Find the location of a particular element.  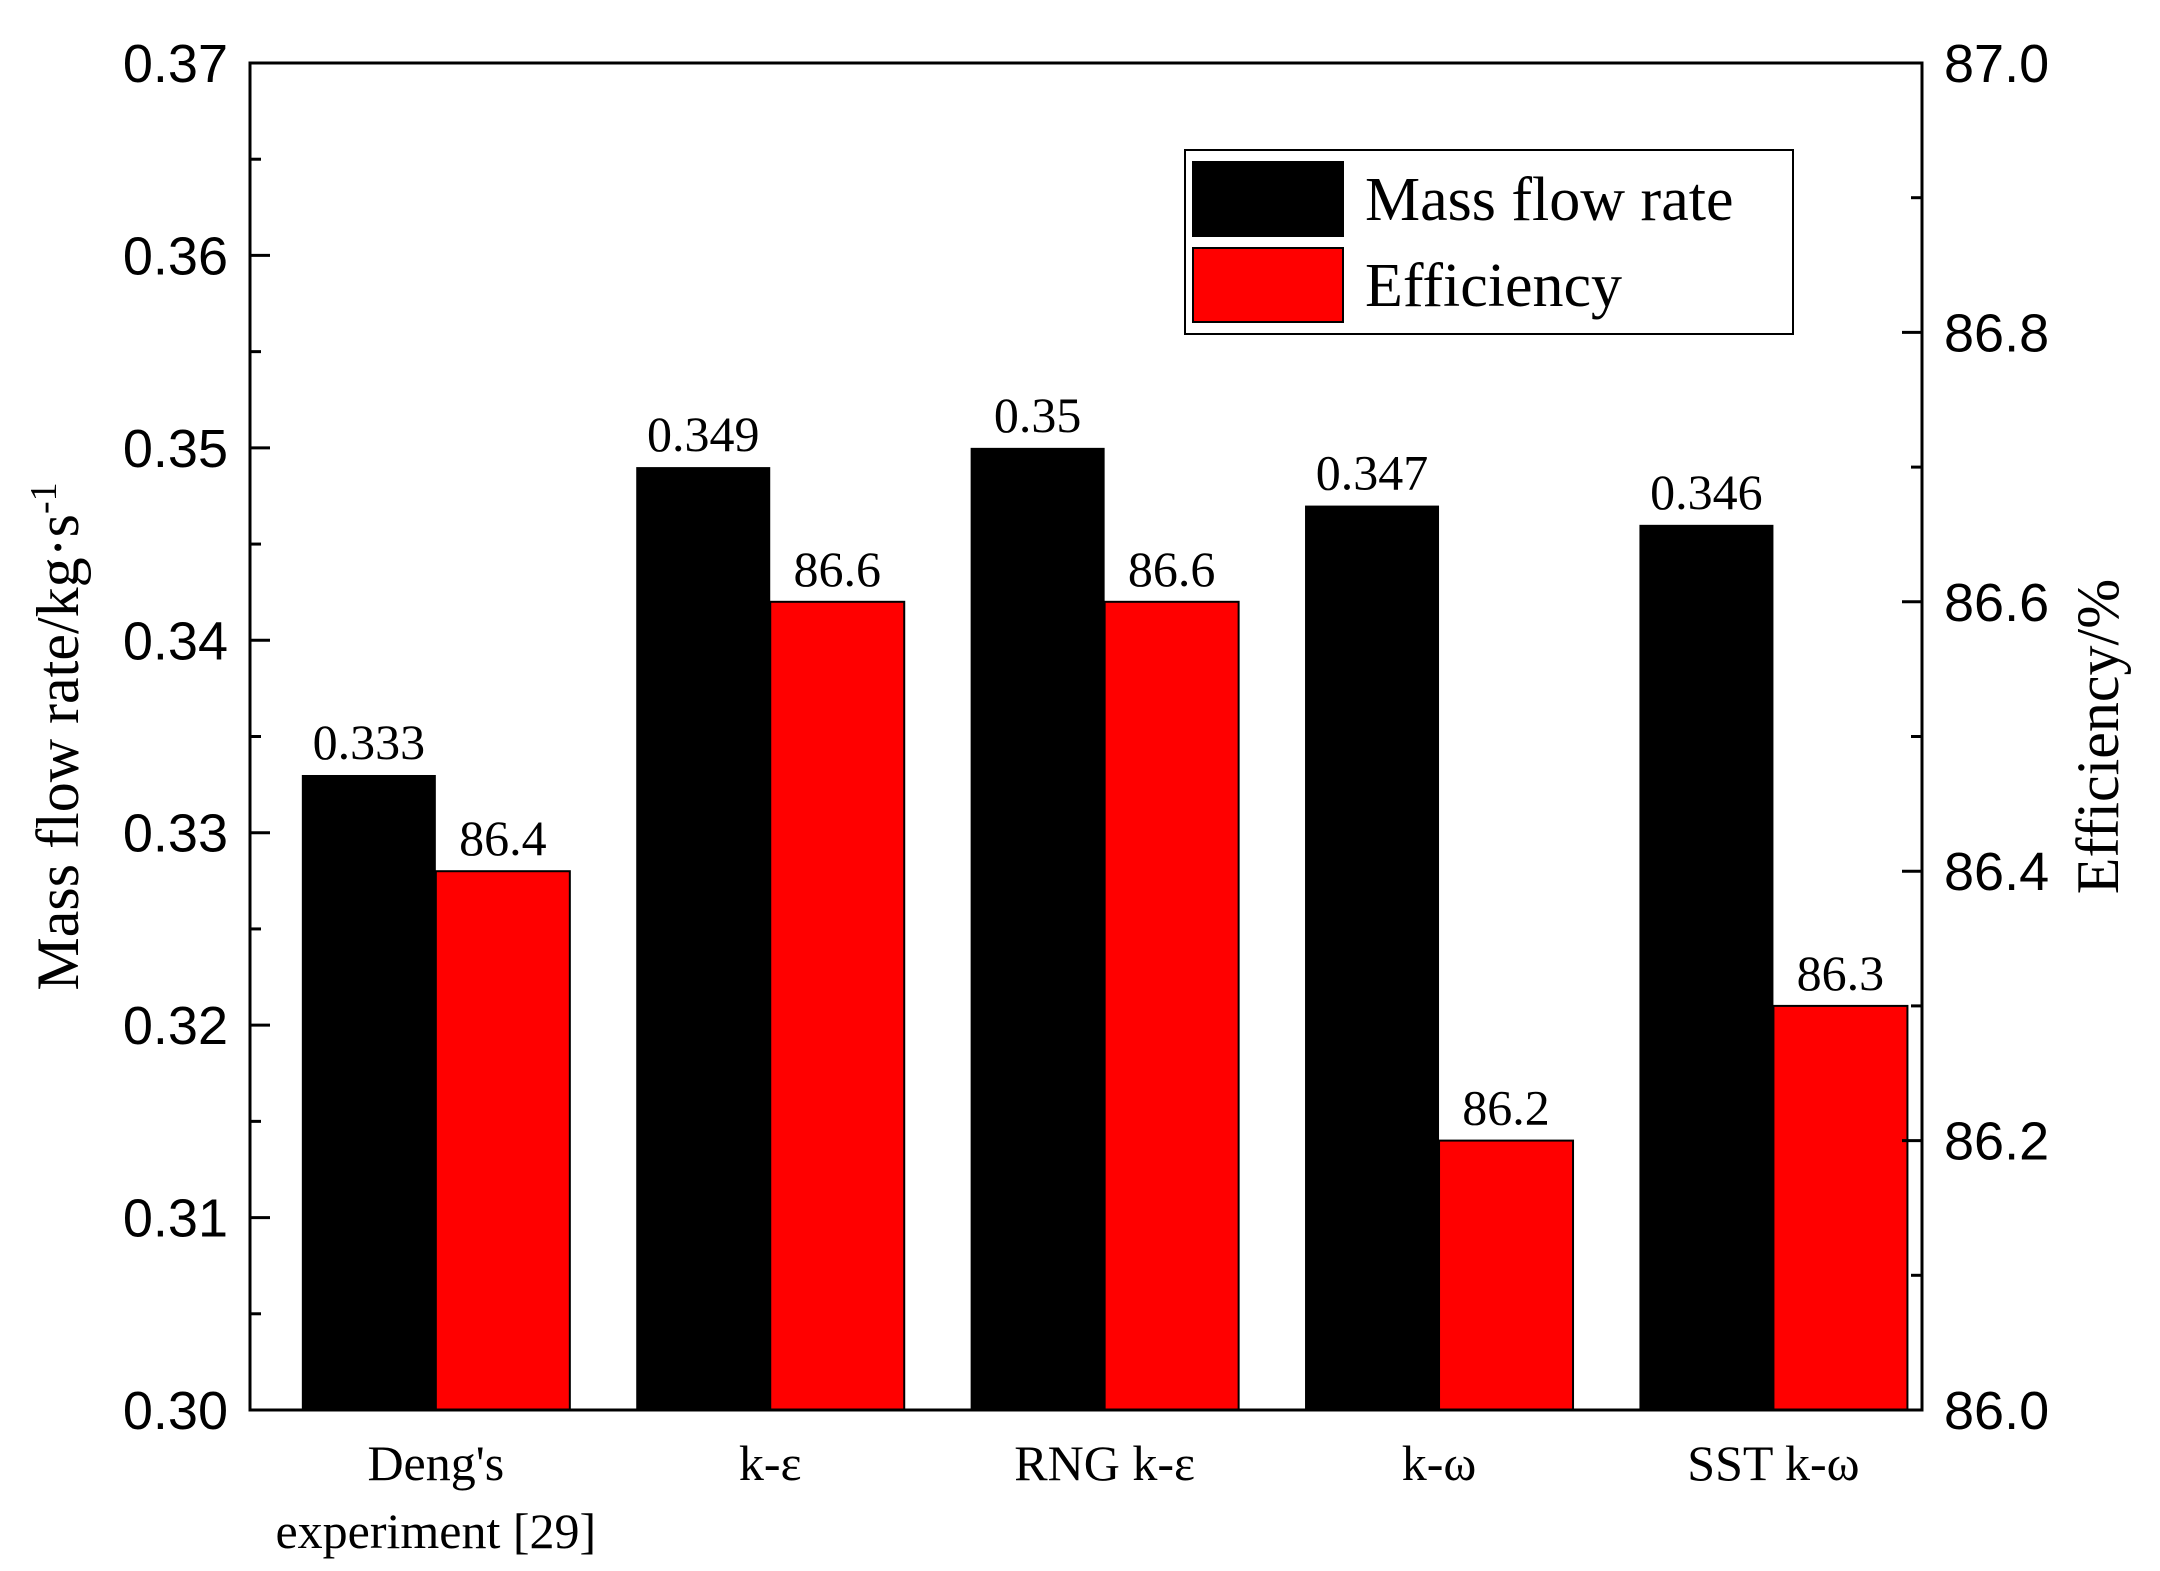

y-left-tick-label: 0.32 is located at coordinates (175, 1026).